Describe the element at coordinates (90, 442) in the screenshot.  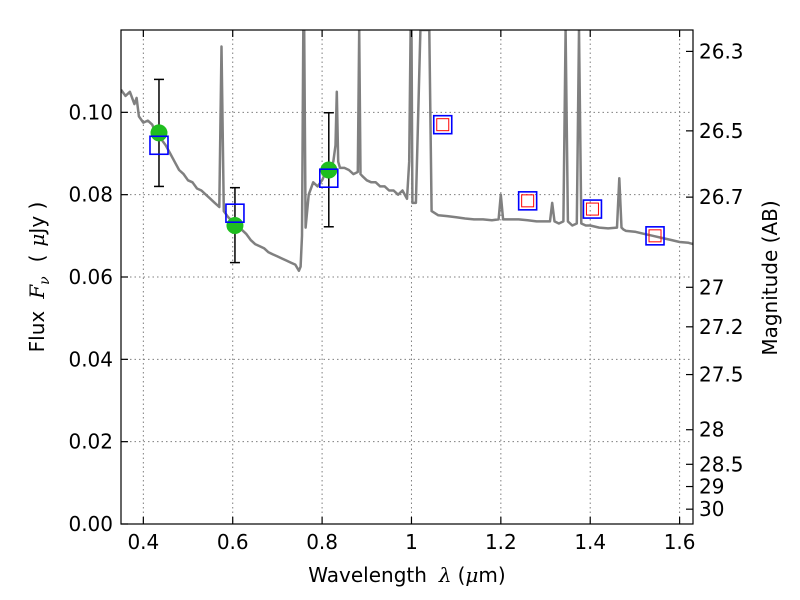
I see `y-tick-label: 0.02` at that location.